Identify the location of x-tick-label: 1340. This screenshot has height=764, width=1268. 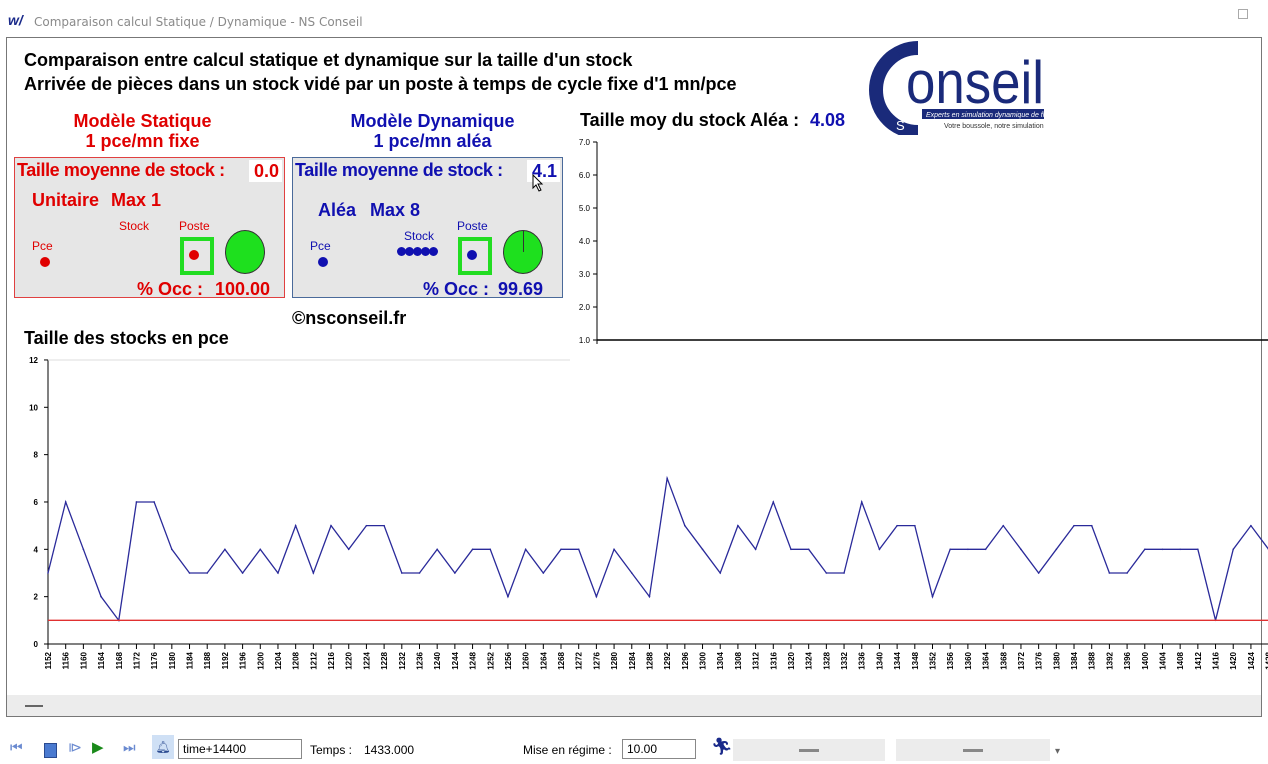
(879, 660).